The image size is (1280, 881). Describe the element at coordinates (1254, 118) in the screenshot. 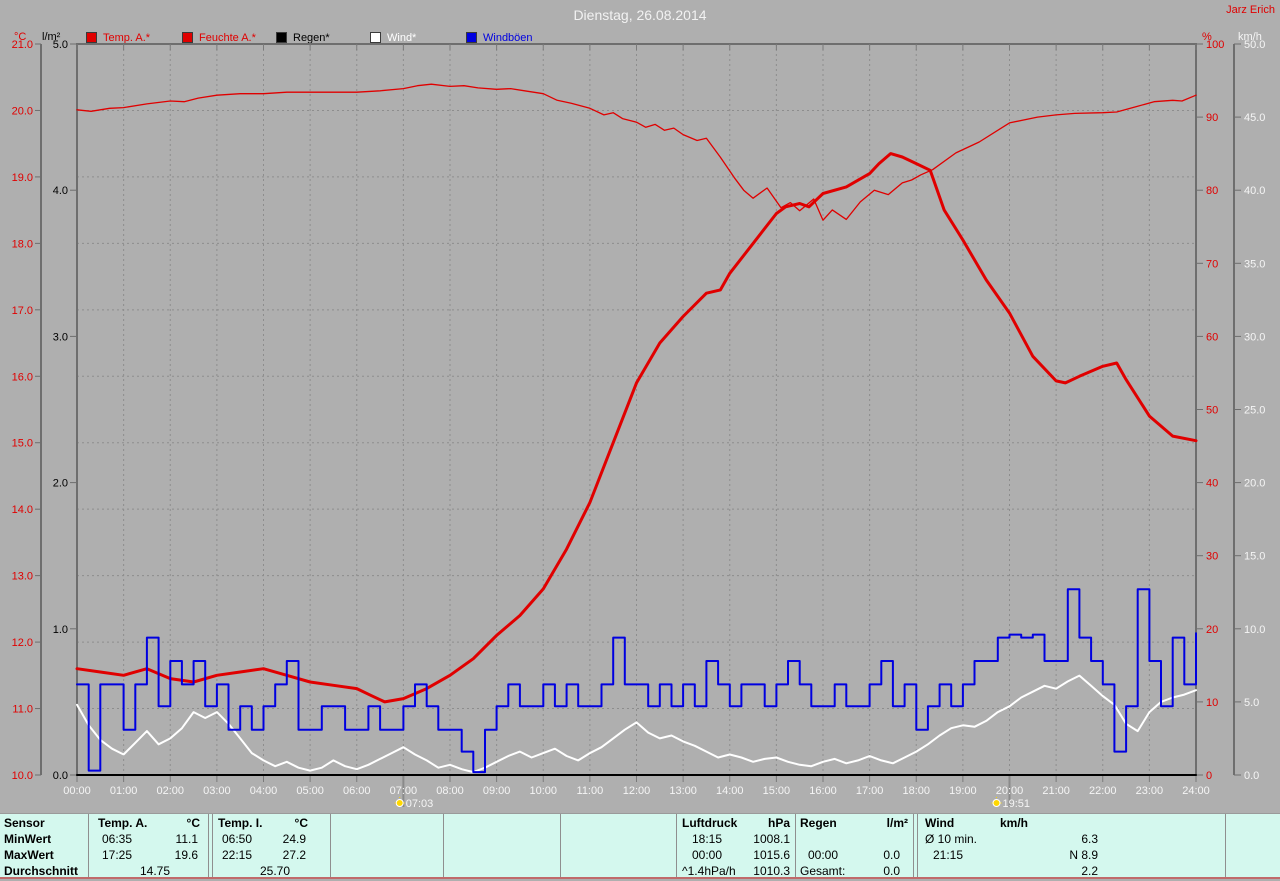

I see `svg-text: 45.0` at that location.